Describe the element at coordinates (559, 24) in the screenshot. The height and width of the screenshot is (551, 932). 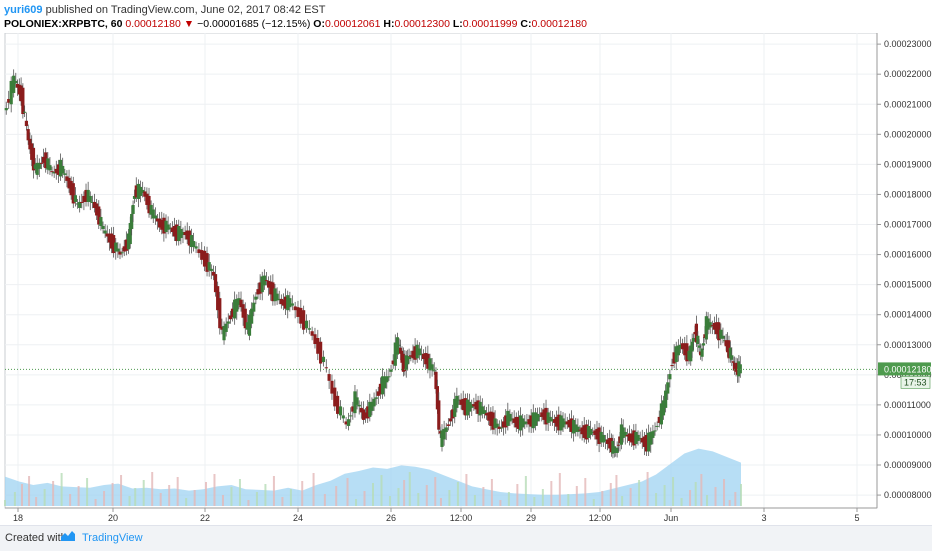
I see `close-value: 0.00012180` at that location.